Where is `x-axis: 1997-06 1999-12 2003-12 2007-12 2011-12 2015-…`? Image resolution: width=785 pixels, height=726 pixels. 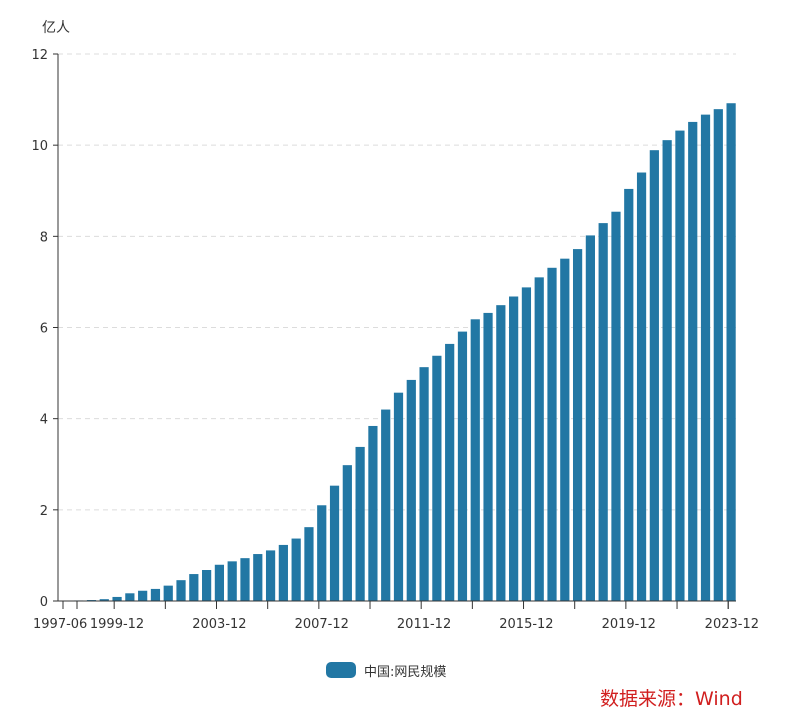 x-axis: 1997-06 1999-12 2003-12 2007-12 2011-12 2015-… is located at coordinates (396, 616).